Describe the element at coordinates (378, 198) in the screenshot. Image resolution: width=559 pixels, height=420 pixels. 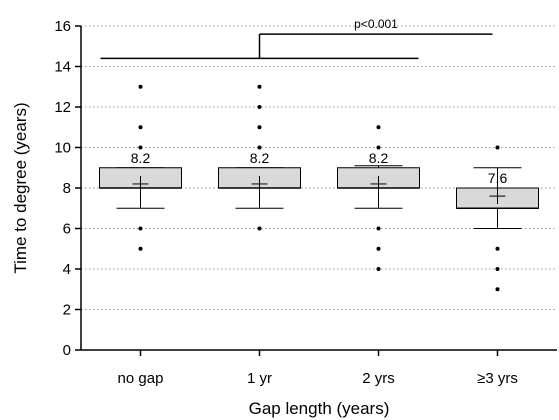
I see `box-3: 8.2` at that location.